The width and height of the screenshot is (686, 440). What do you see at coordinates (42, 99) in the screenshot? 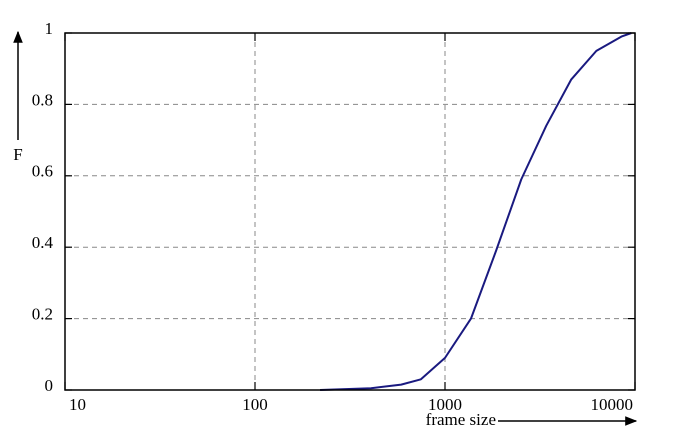
I see `y-tick-label: 0.8` at bounding box center [42, 99].